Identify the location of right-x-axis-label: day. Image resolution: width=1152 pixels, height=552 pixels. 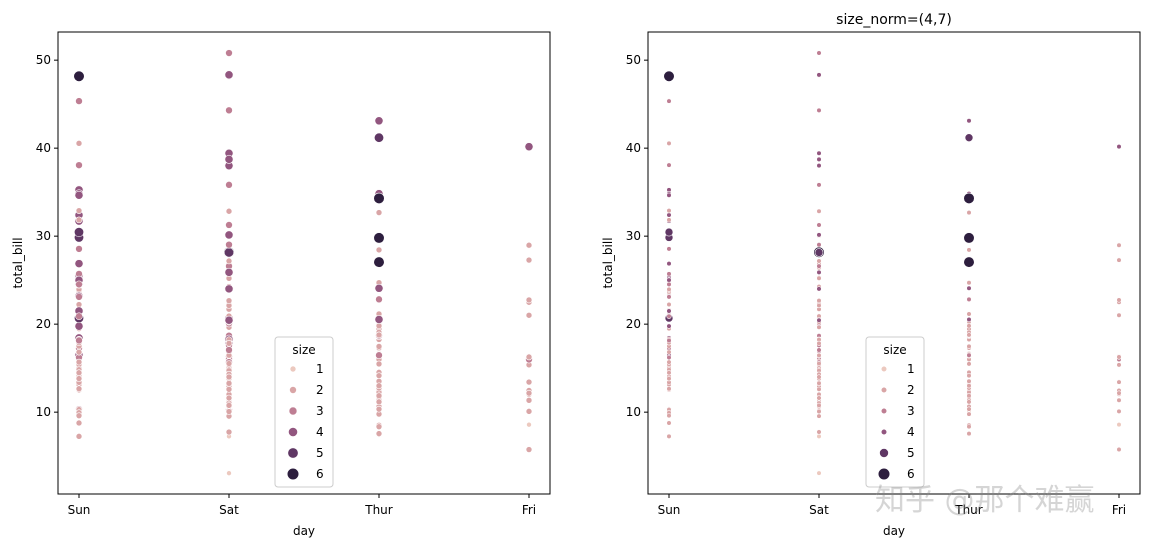
(894, 531).